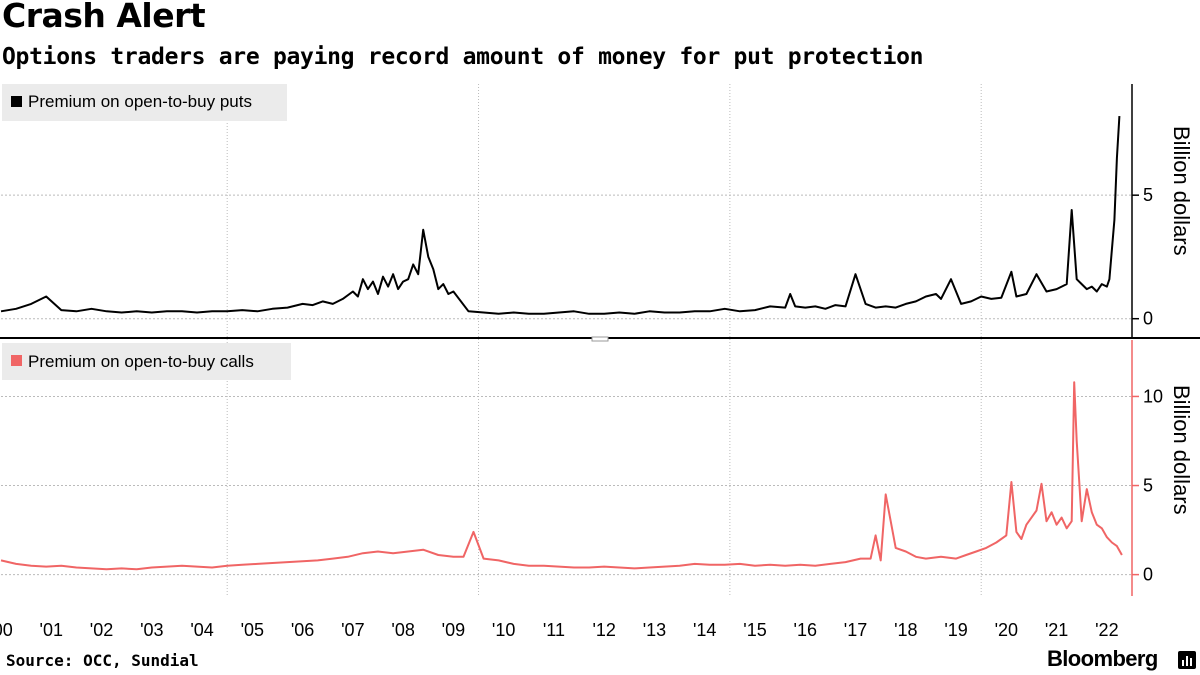 This screenshot has height=675, width=1200. Describe the element at coordinates (603, 630) in the screenshot. I see `x-tick-label: '12` at that location.